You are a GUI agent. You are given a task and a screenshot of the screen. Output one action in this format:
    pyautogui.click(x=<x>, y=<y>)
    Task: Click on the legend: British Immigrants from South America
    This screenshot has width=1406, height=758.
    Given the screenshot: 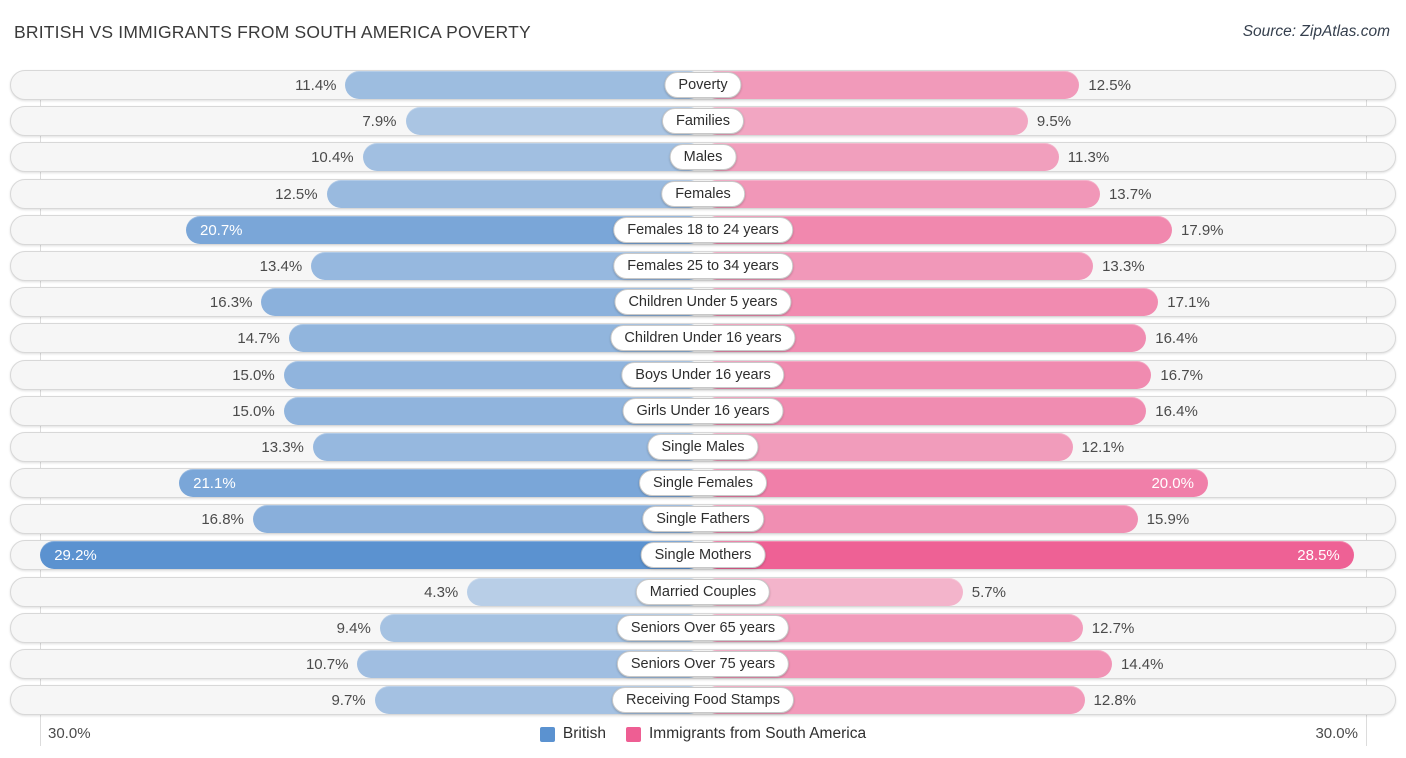 What is the action you would take?
    pyautogui.click(x=703, y=734)
    